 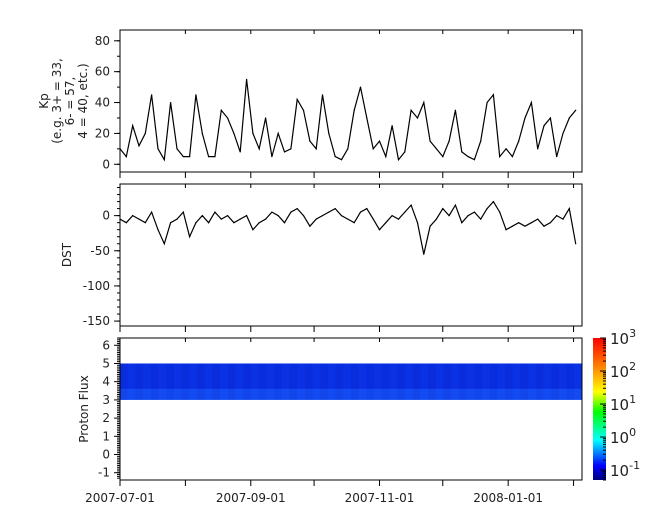 What do you see at coordinates (632, 366) in the screenshot?
I see `tick-exponent: 2` at bounding box center [632, 366].